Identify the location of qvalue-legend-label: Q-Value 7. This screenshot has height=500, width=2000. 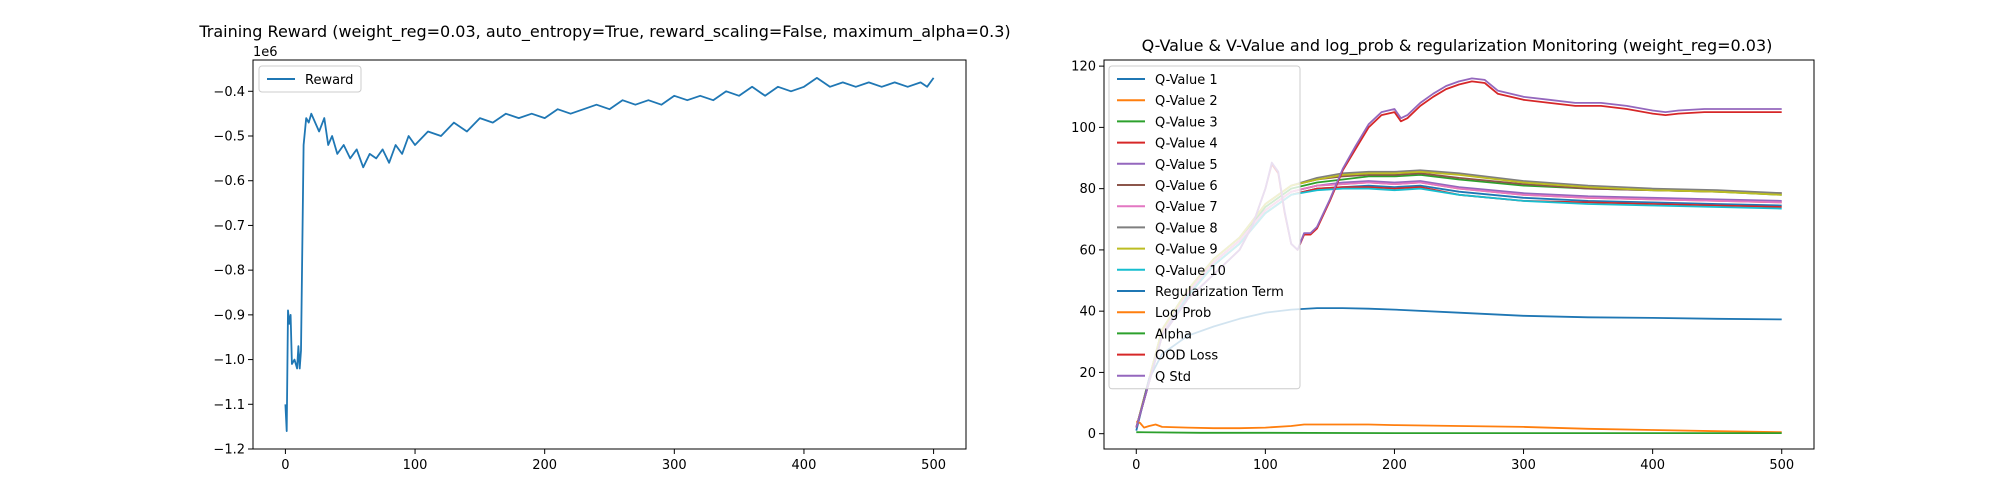
(1186, 207).